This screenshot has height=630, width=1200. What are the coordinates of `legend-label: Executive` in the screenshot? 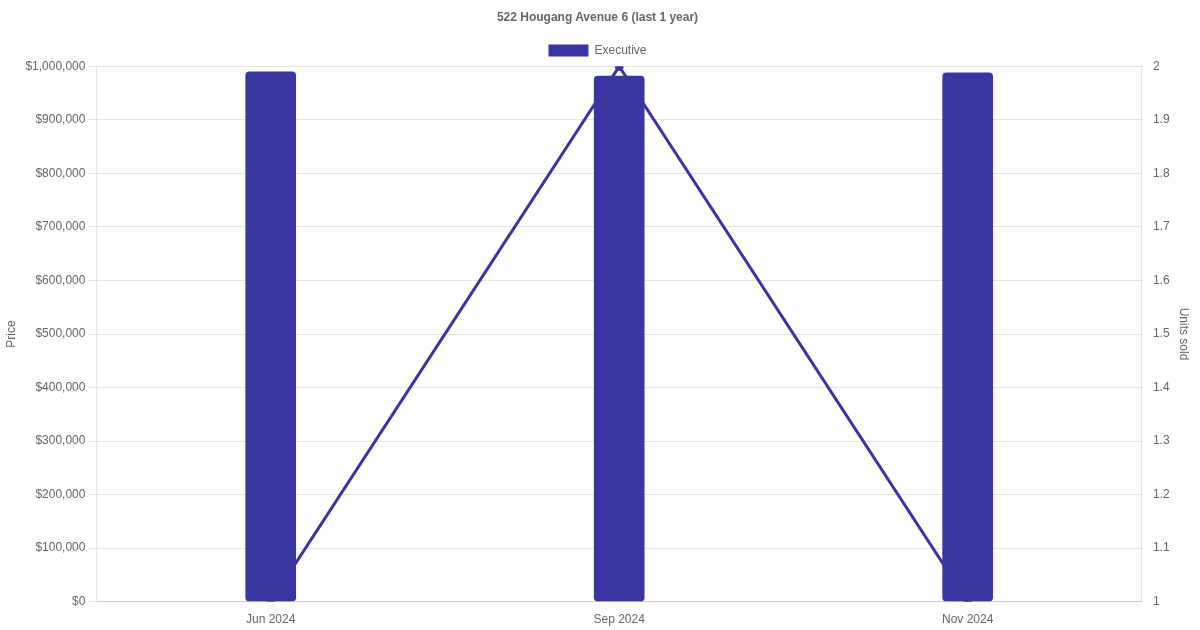 It's located at (620, 49).